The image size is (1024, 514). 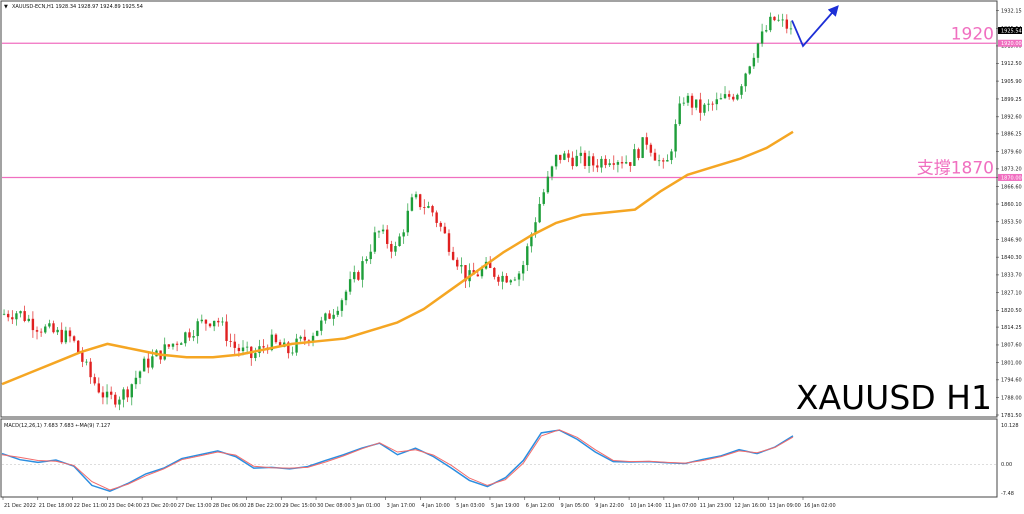 What do you see at coordinates (470, 506) in the screenshot?
I see `time-tick-label: 5 Jan 03:00` at bounding box center [470, 506].